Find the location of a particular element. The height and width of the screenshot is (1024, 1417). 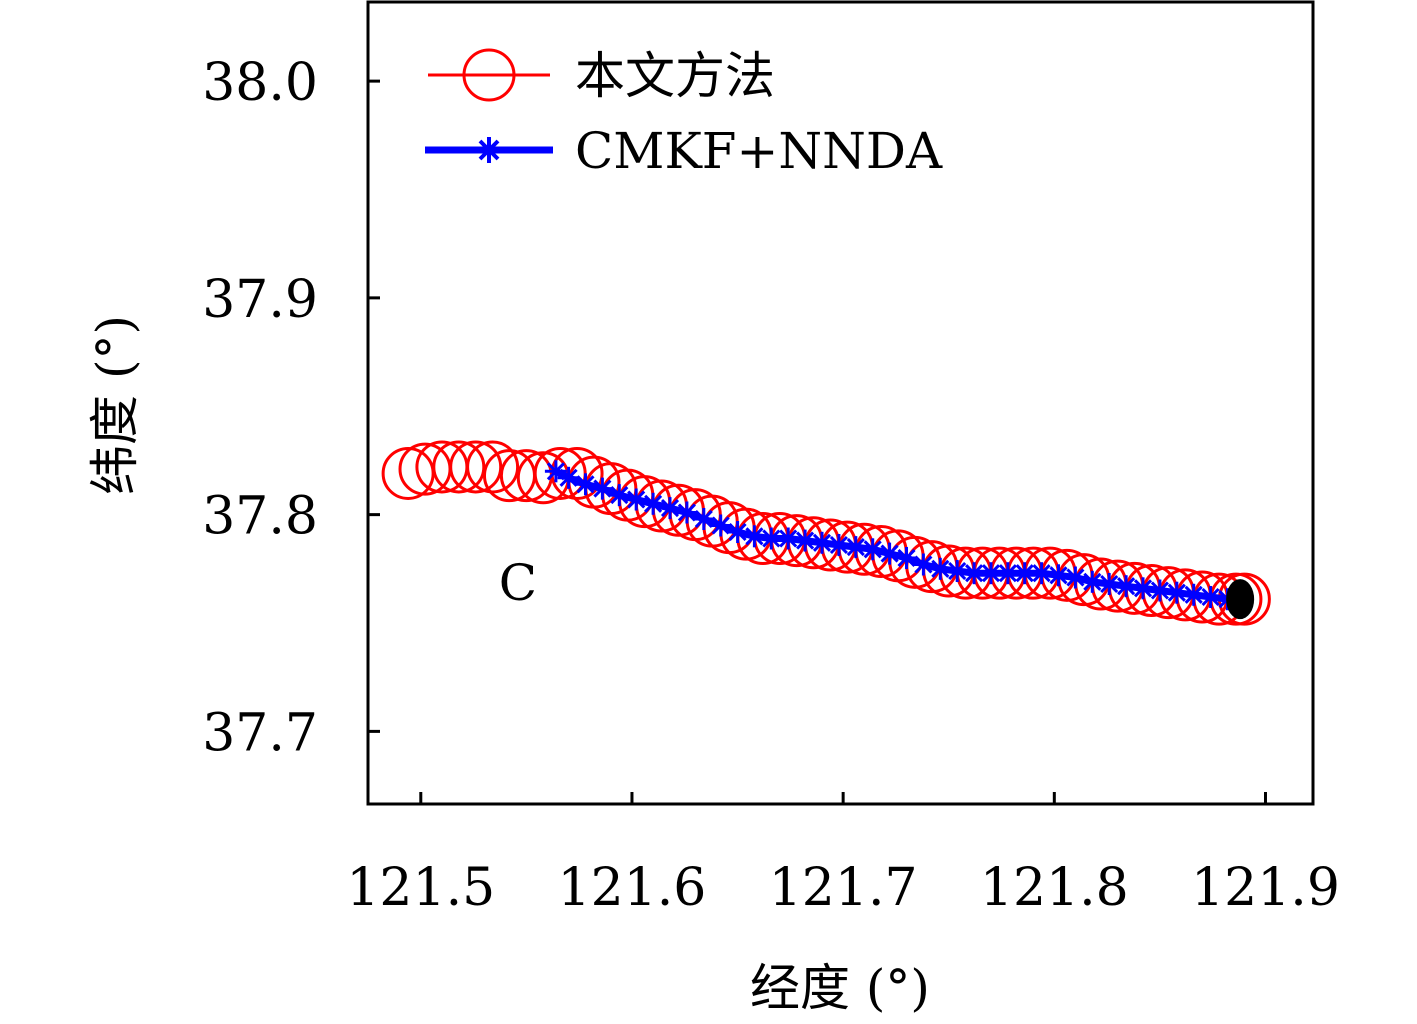

x-tick-label: 121.7 is located at coordinates (843, 888).